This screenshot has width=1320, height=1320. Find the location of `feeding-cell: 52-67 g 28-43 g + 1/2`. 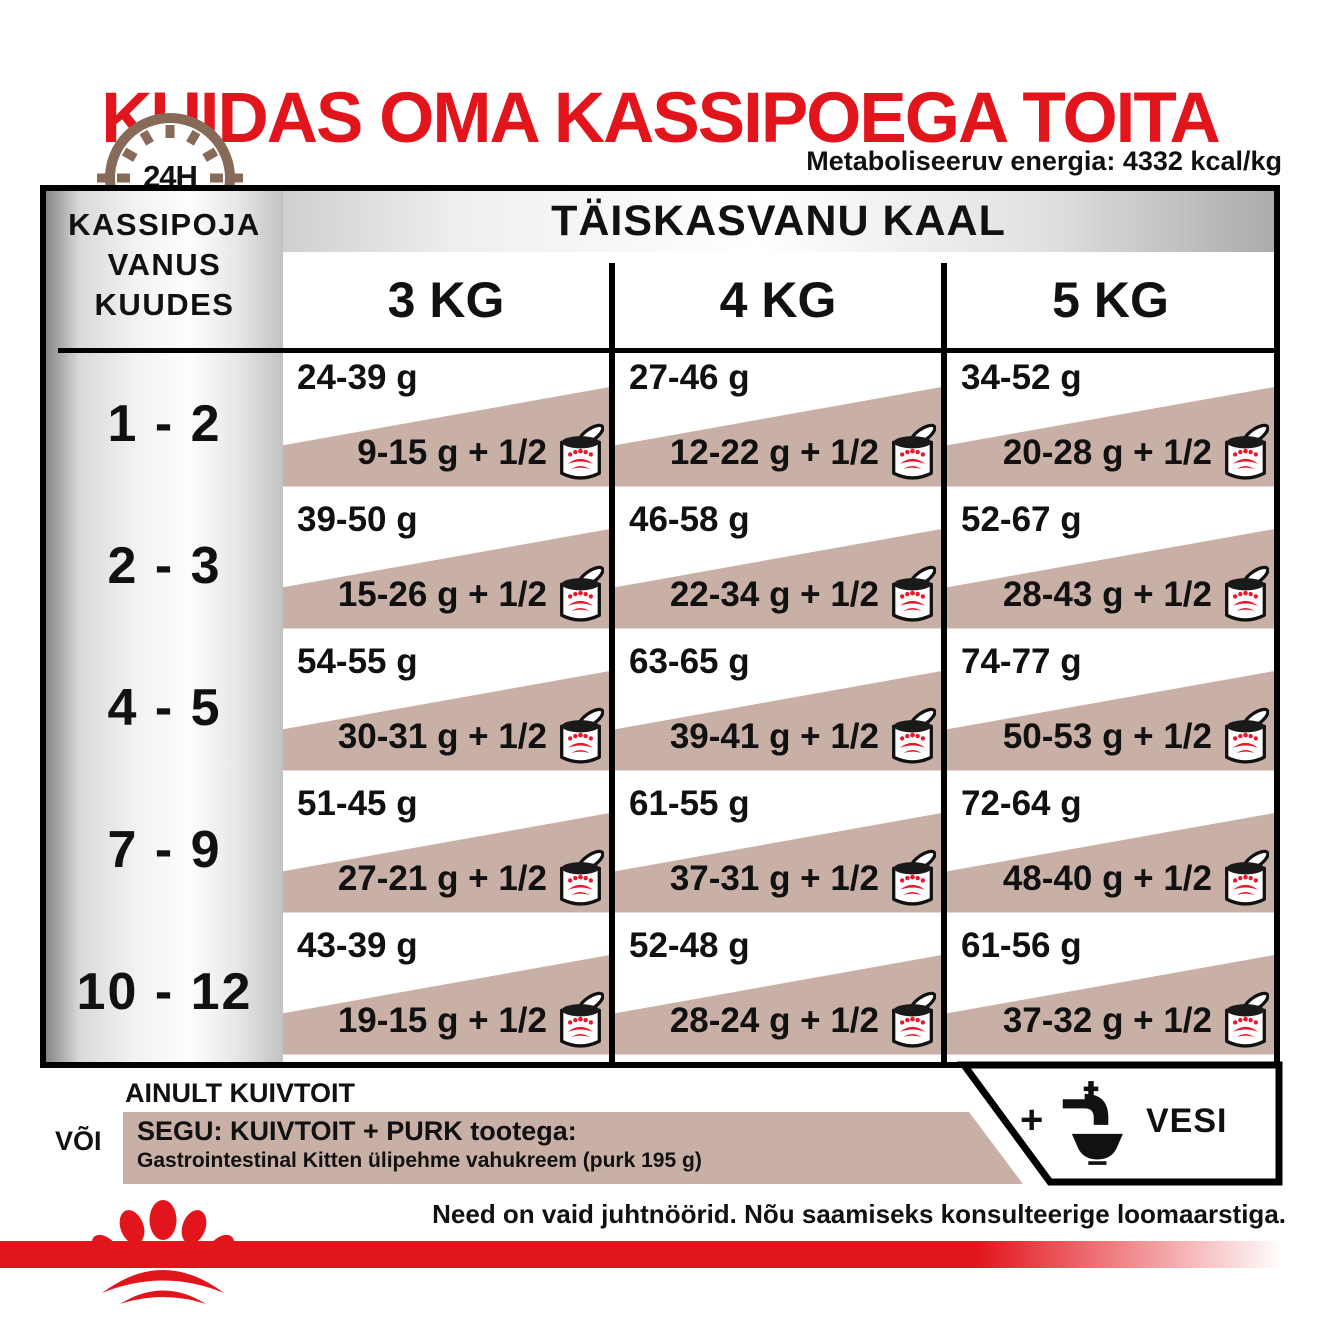

feeding-cell: 52-67 g 28-43 g + 1/2 is located at coordinates (1110, 566).